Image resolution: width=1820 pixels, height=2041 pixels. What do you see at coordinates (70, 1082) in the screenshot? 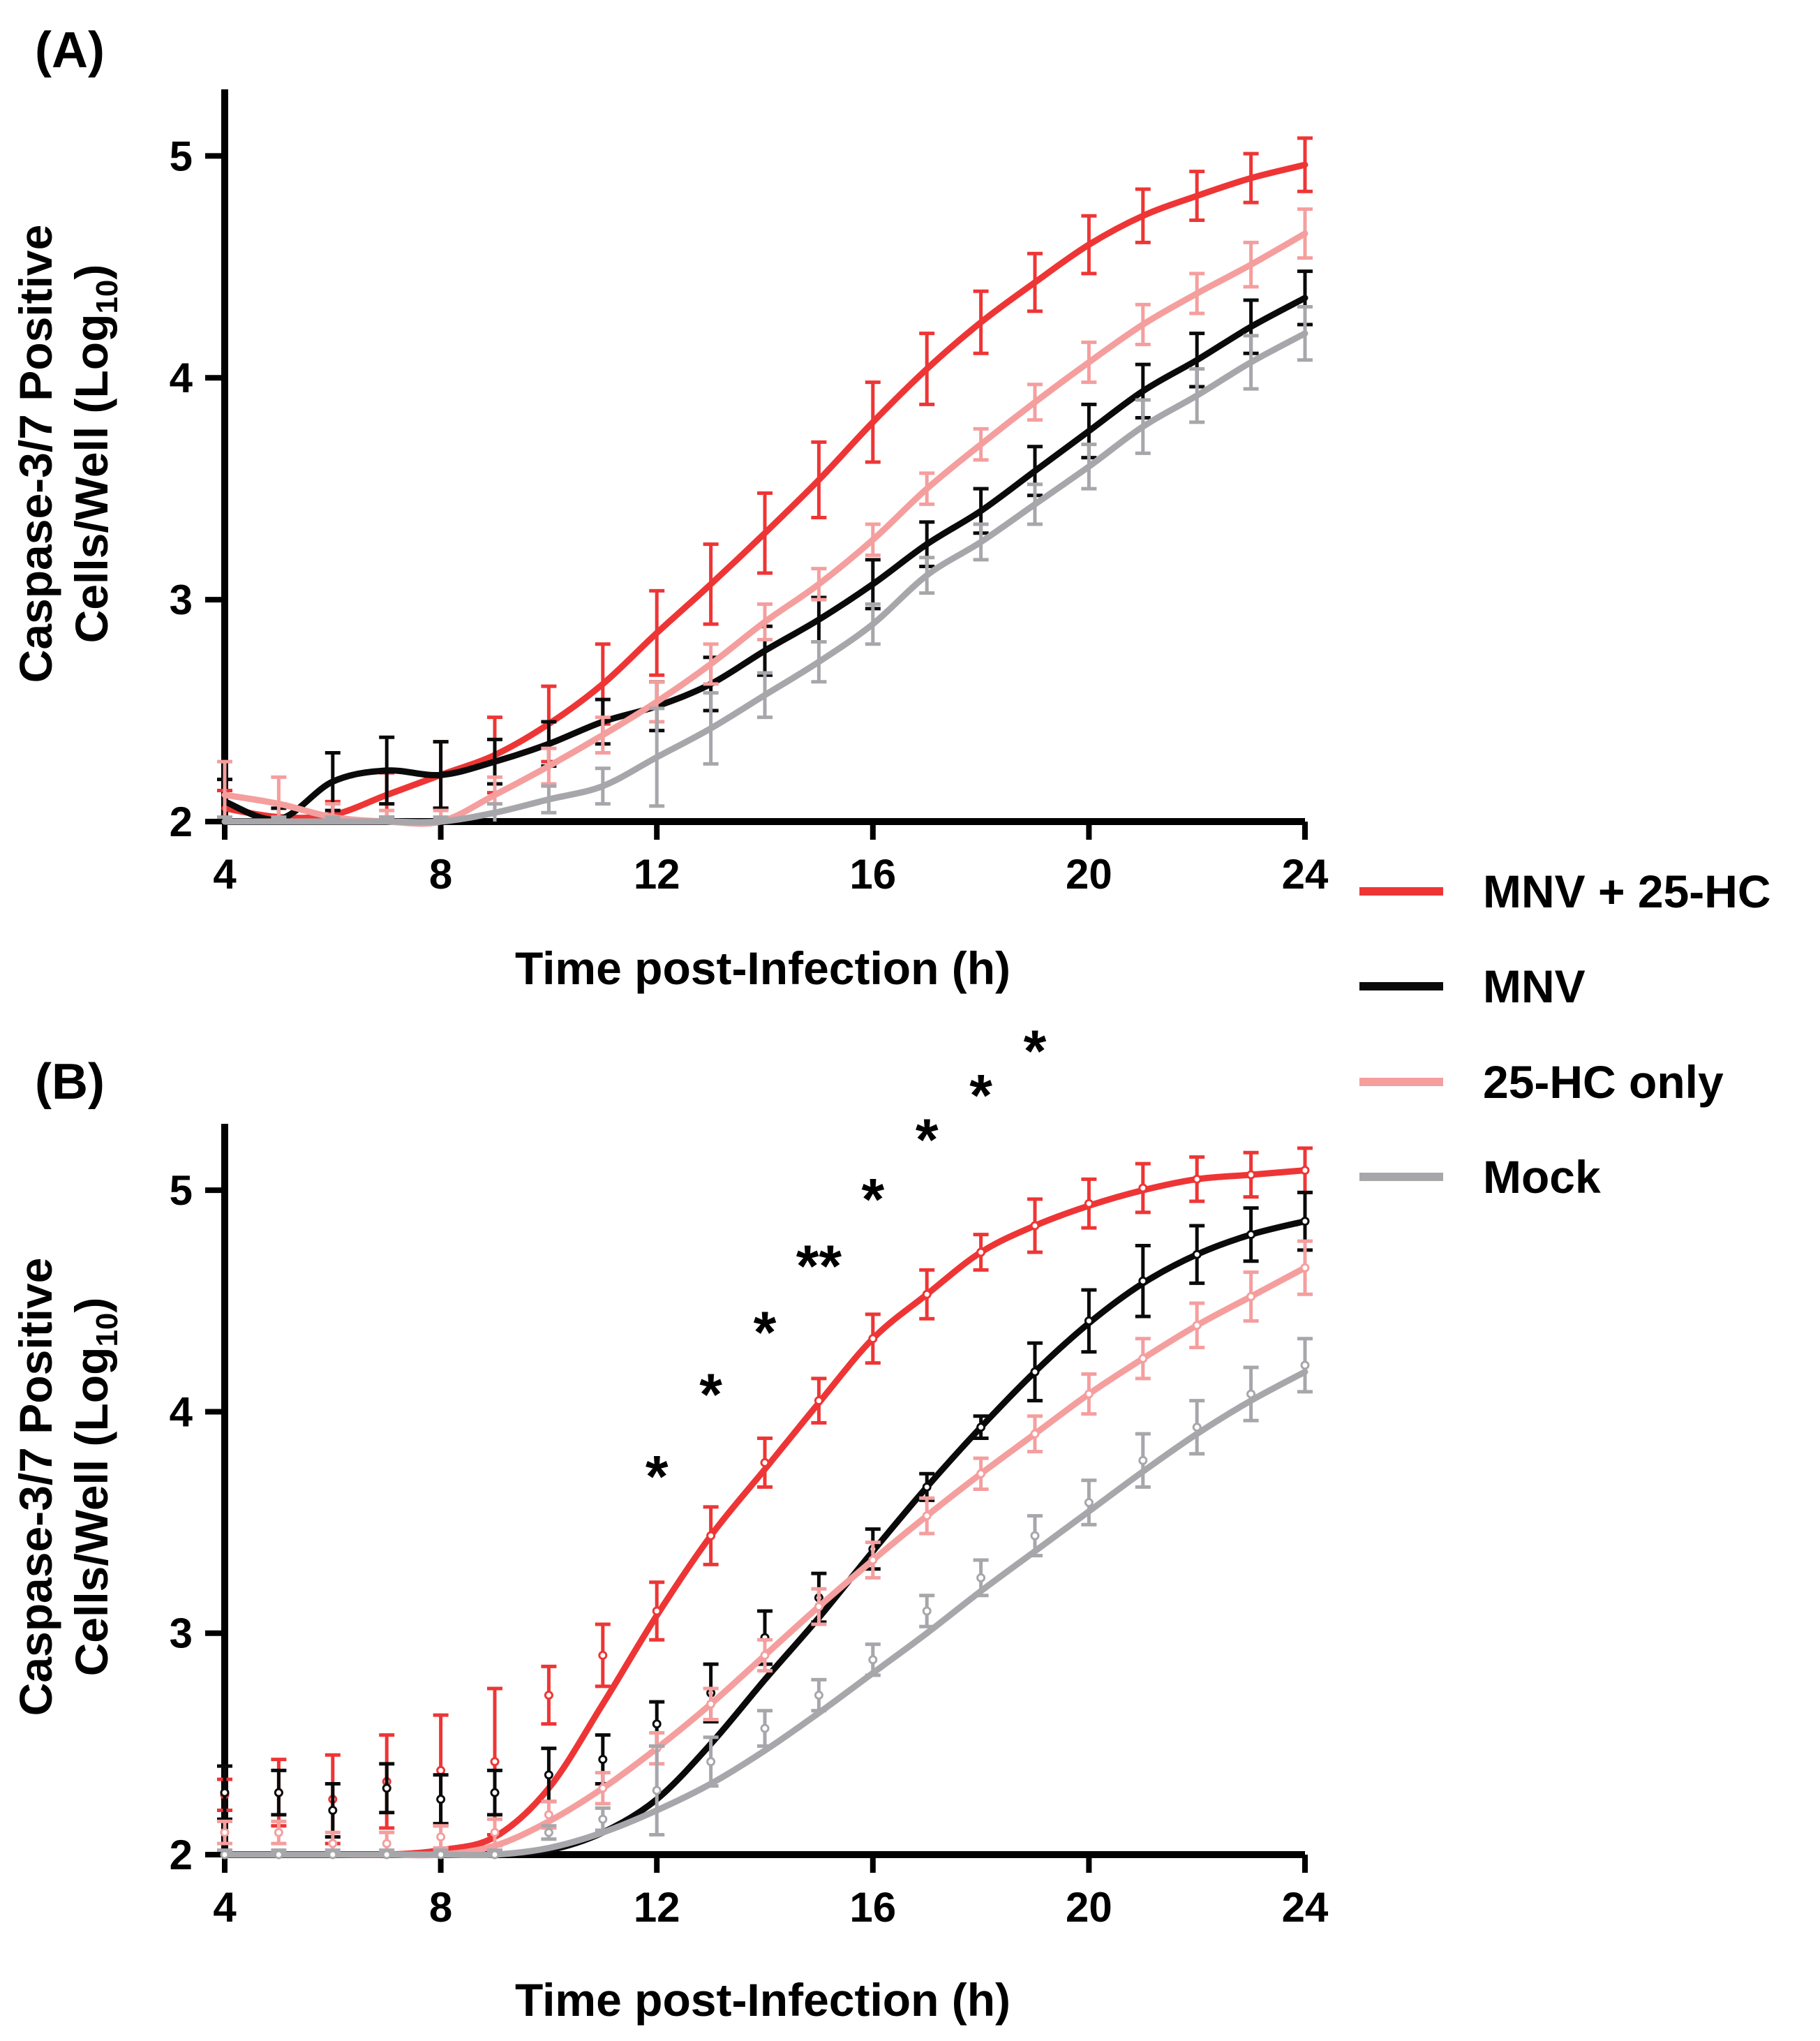
I see `panel-label: (B)` at bounding box center [70, 1082].